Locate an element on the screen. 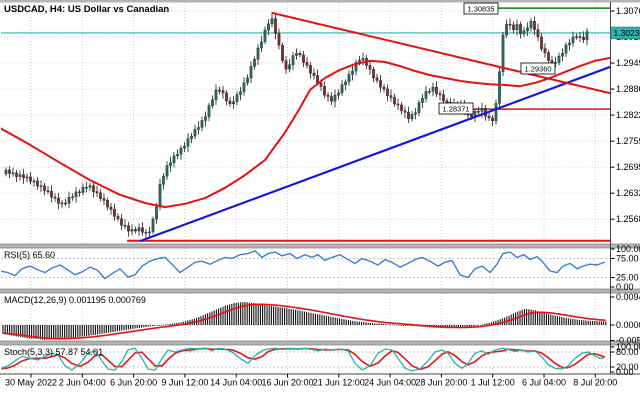  time-tick-label: 30 May 2022 is located at coordinates (31, 383).